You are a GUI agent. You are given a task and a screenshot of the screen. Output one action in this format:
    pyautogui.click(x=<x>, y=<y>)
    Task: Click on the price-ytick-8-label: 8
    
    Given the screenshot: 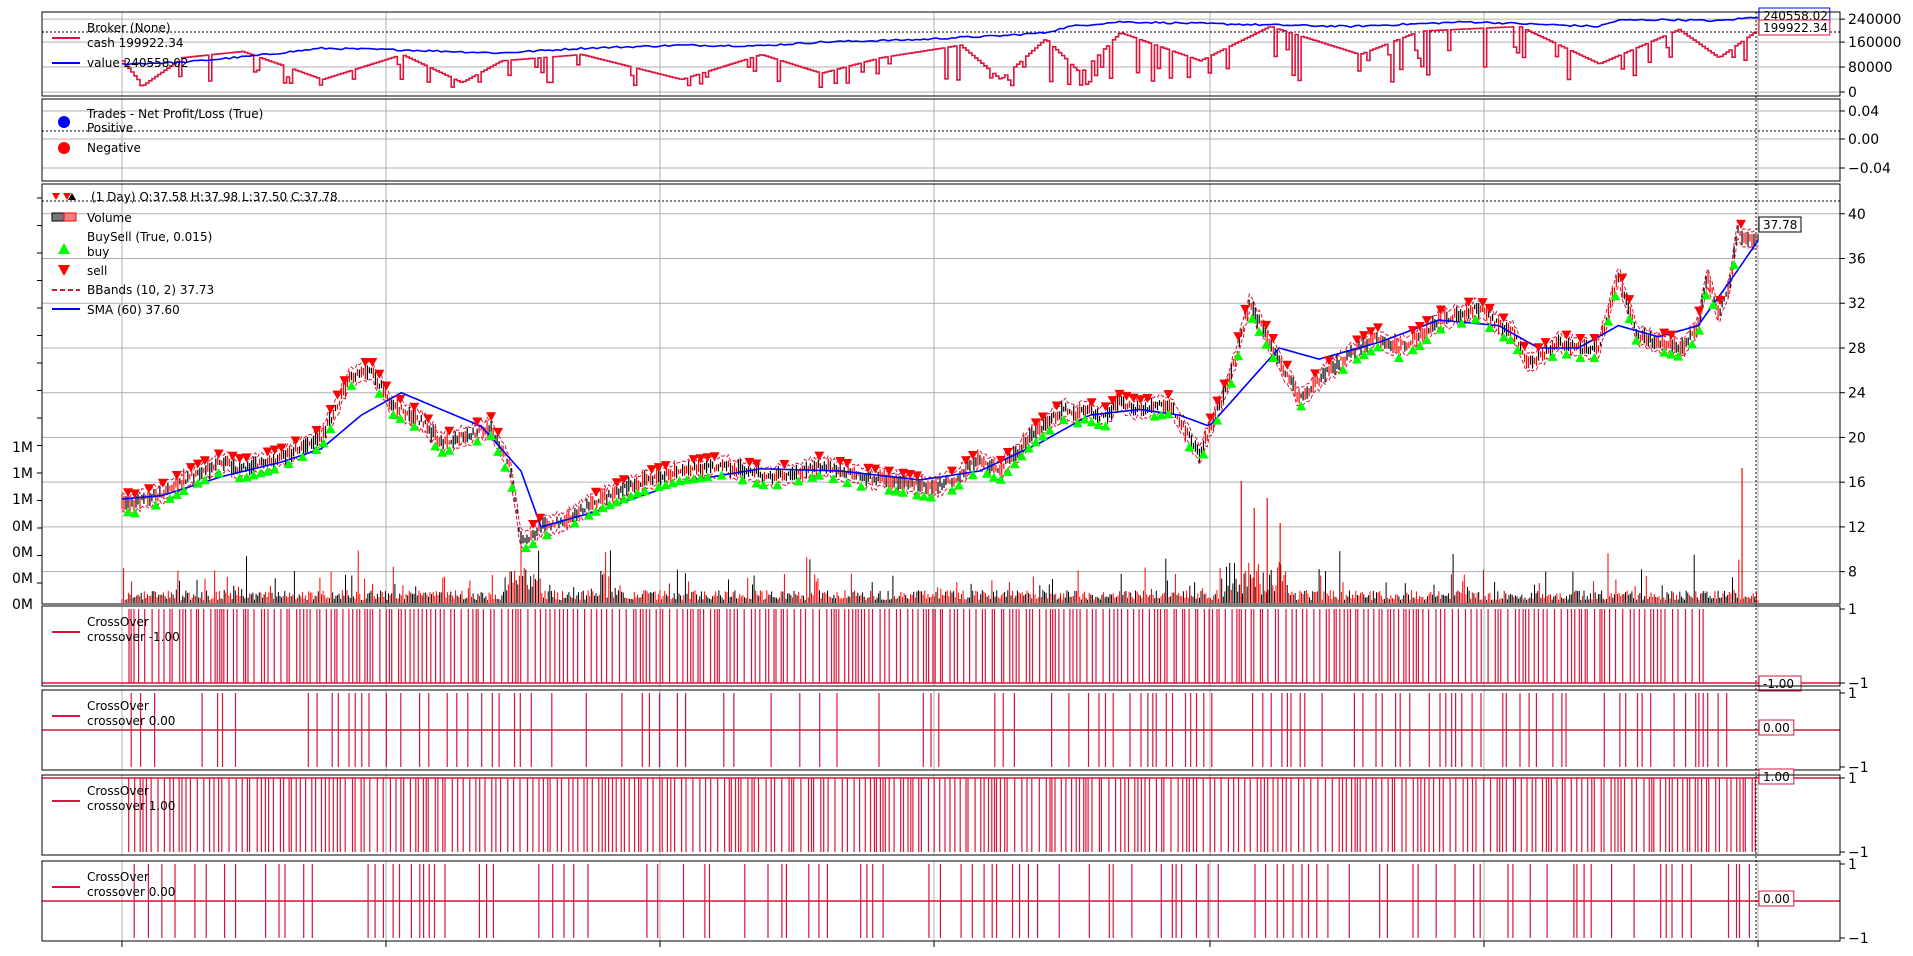 What is the action you would take?
    pyautogui.click(x=1852, y=573)
    